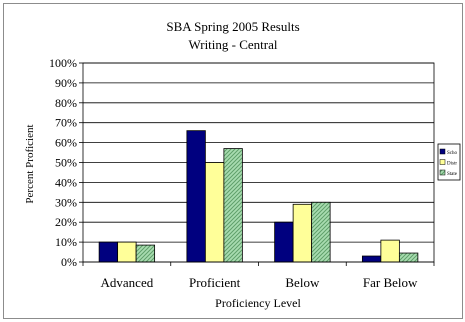 The image size is (465, 322). I want to click on y-tick-label: 40%, so click(66, 182).